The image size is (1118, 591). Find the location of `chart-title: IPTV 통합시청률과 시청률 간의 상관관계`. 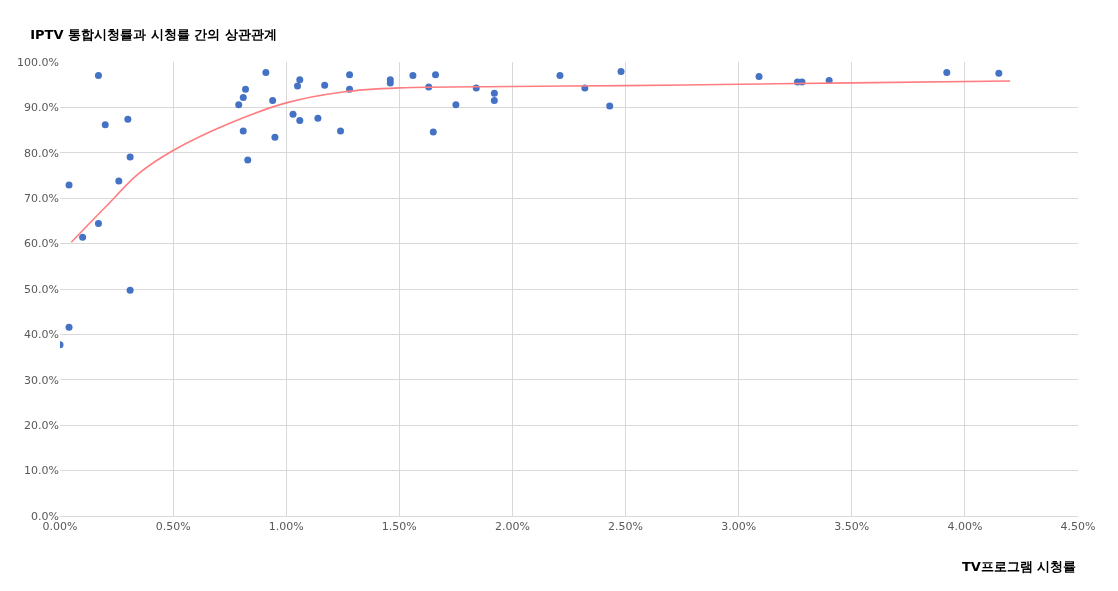

chart-title: IPTV 통합시청률과 시청률 간의 상관관계 is located at coordinates (153, 34).